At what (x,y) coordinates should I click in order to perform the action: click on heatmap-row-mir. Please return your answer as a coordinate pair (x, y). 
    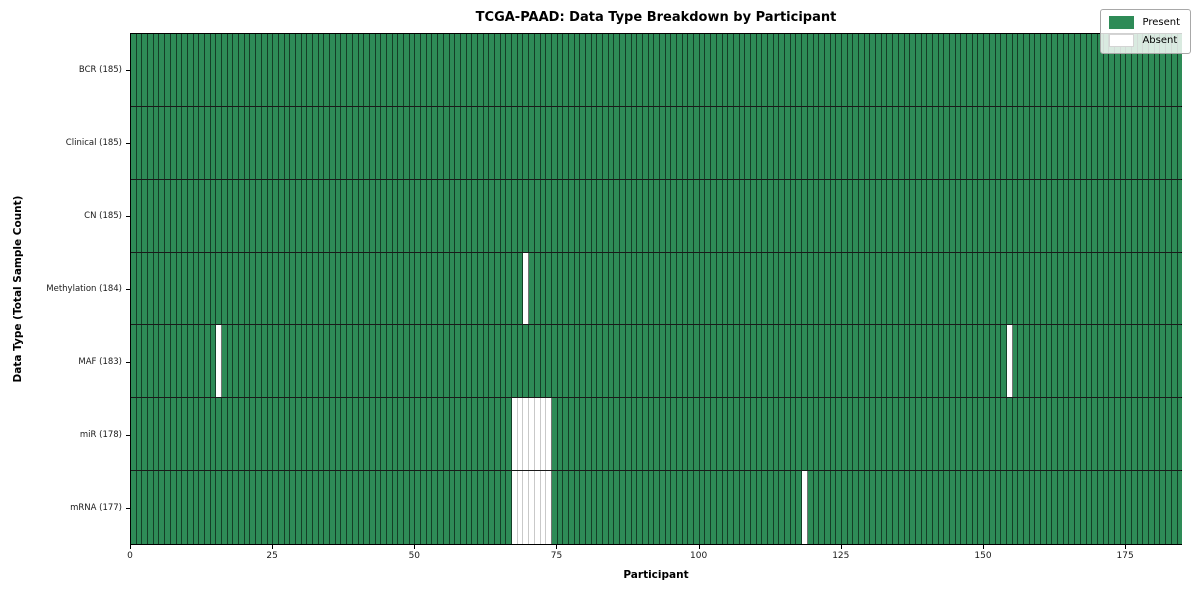
    Looking at the image, I should click on (657, 435).